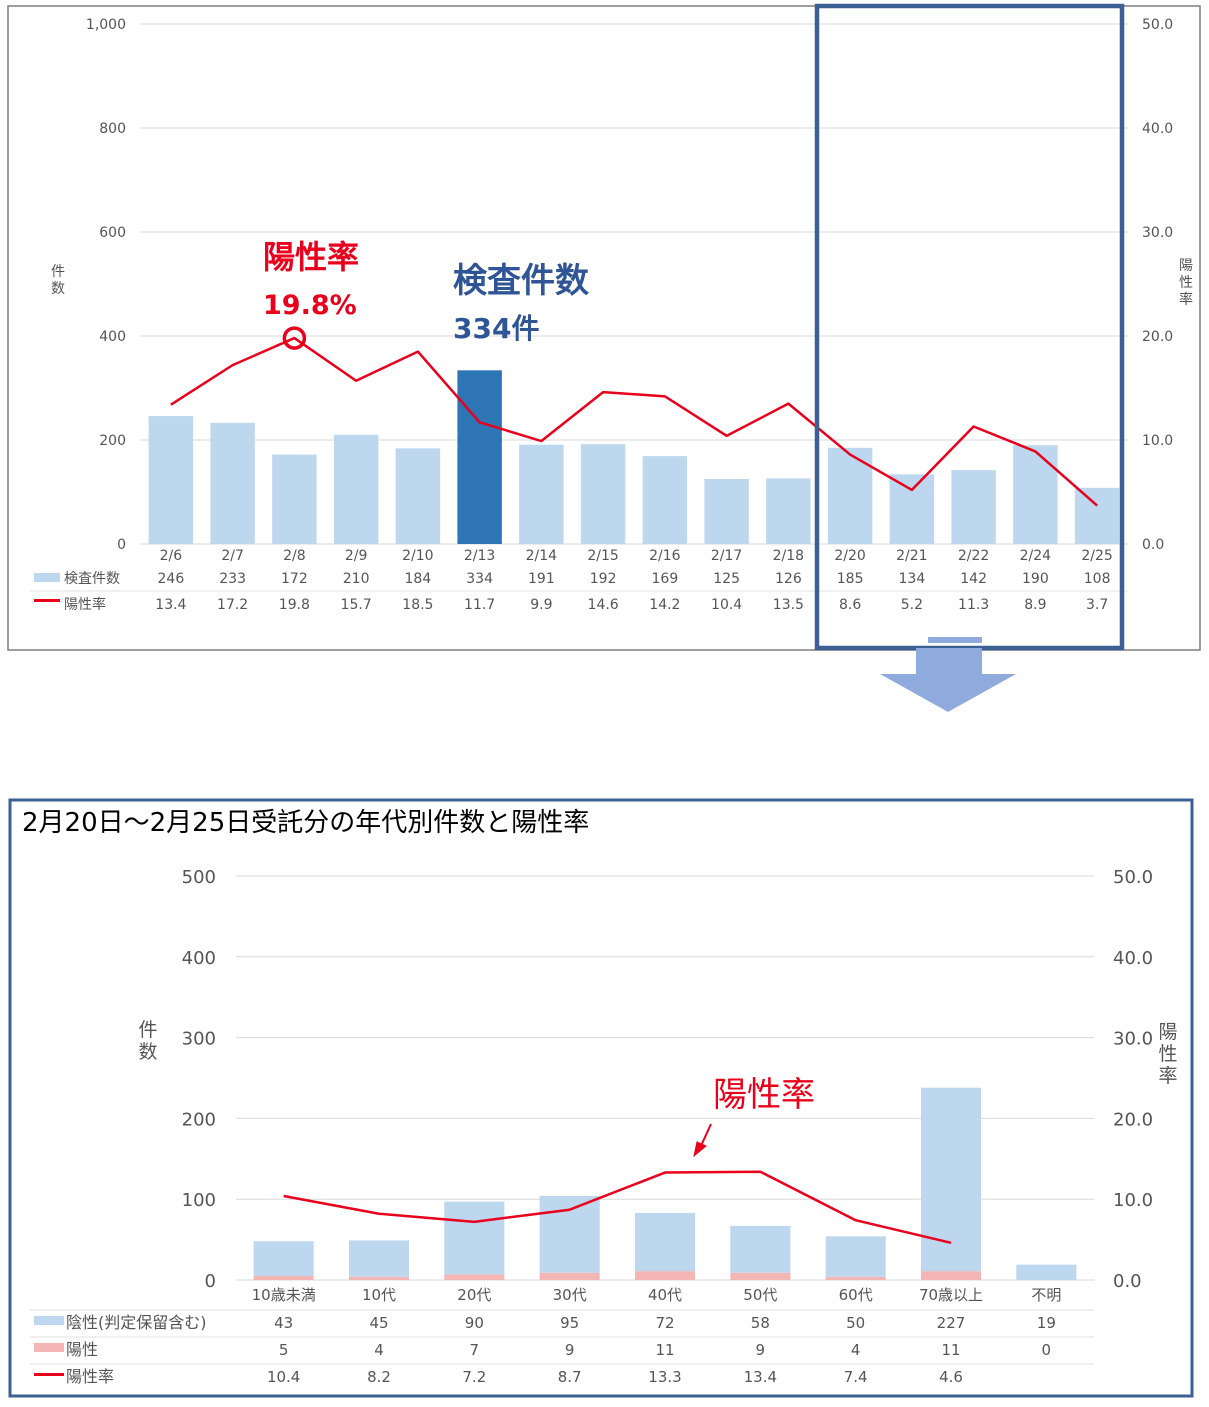 Image resolution: width=1209 pixels, height=1407 pixels. I want to click on rate-value-label: 11.7, so click(479, 605).